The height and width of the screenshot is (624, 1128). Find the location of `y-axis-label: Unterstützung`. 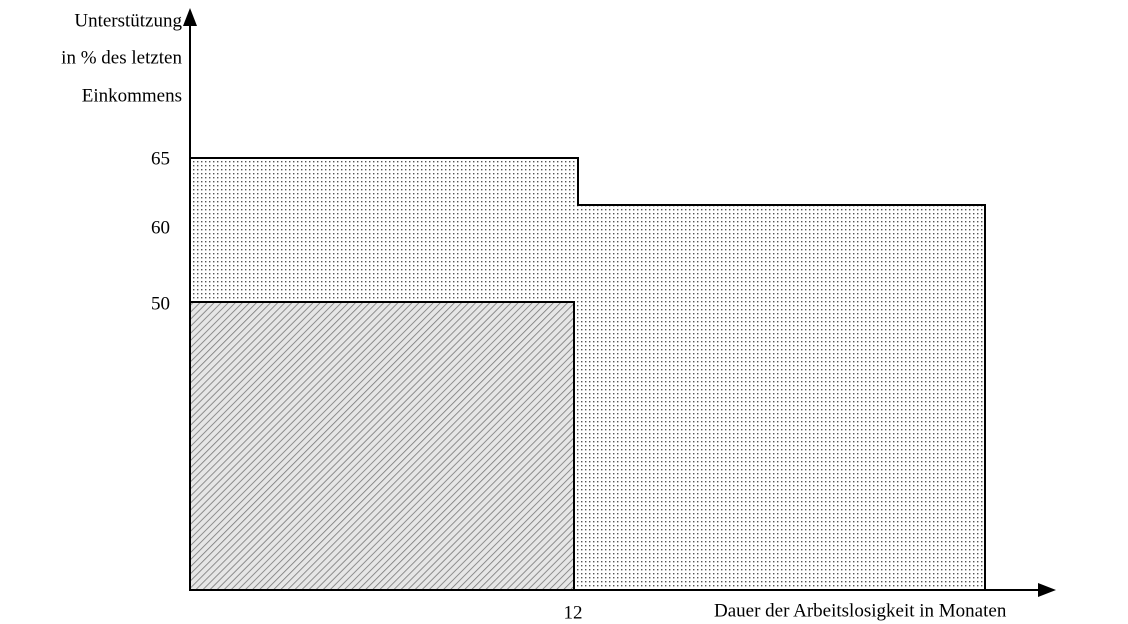

y-axis-label: Unterstützung is located at coordinates (128, 20).